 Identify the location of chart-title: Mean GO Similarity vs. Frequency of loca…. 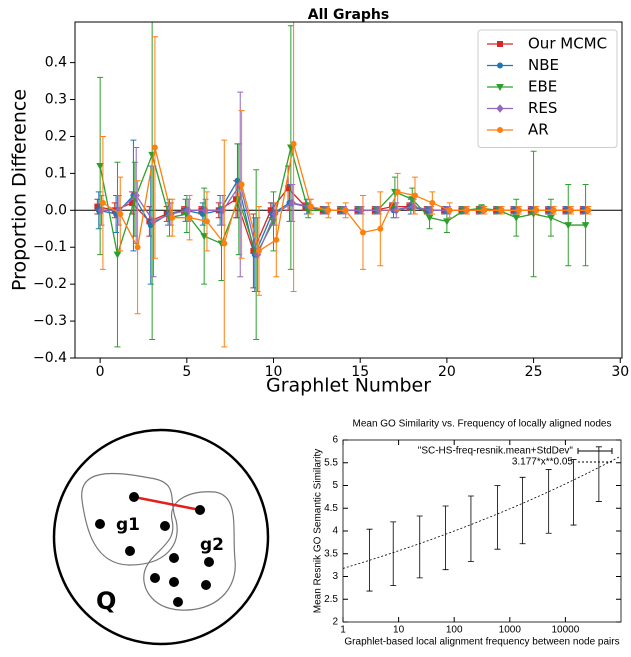
(481, 424).